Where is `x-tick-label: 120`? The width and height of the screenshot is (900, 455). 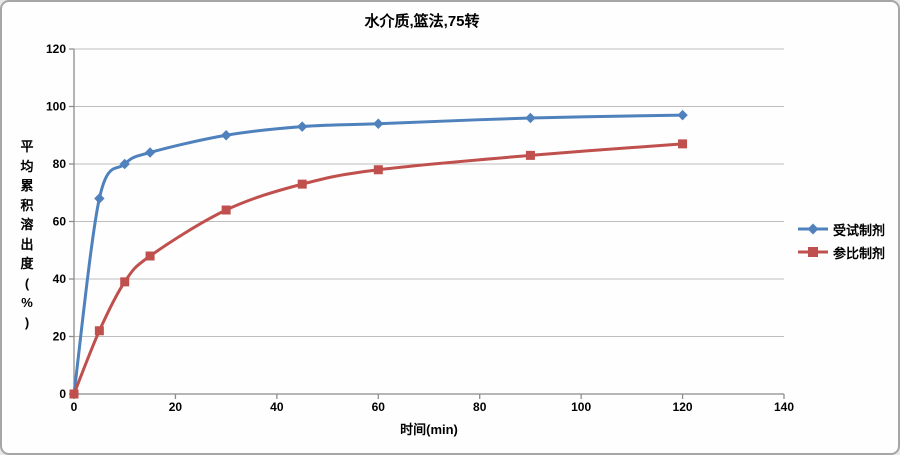 x-tick-label: 120 is located at coordinates (683, 407).